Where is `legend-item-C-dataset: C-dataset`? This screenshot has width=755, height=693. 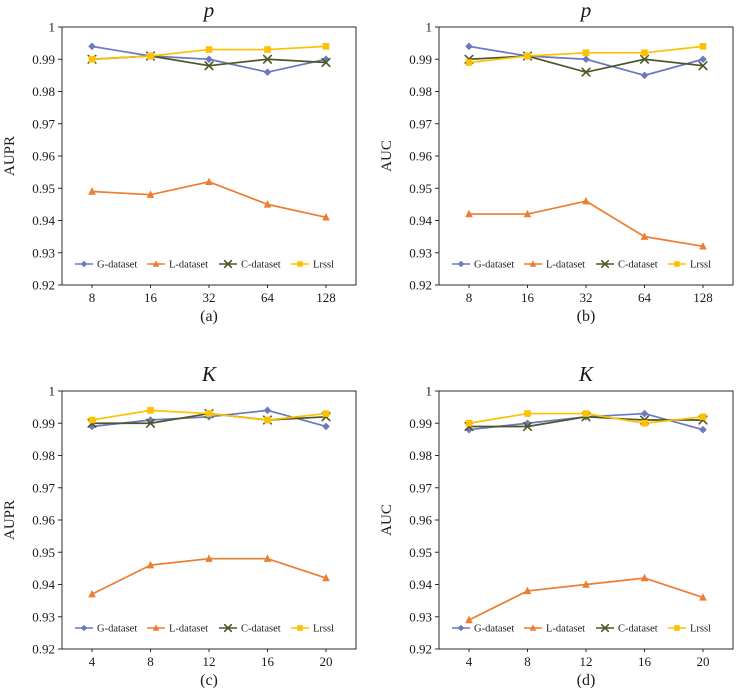 legend-item-C-dataset: C-dataset is located at coordinates (627, 265).